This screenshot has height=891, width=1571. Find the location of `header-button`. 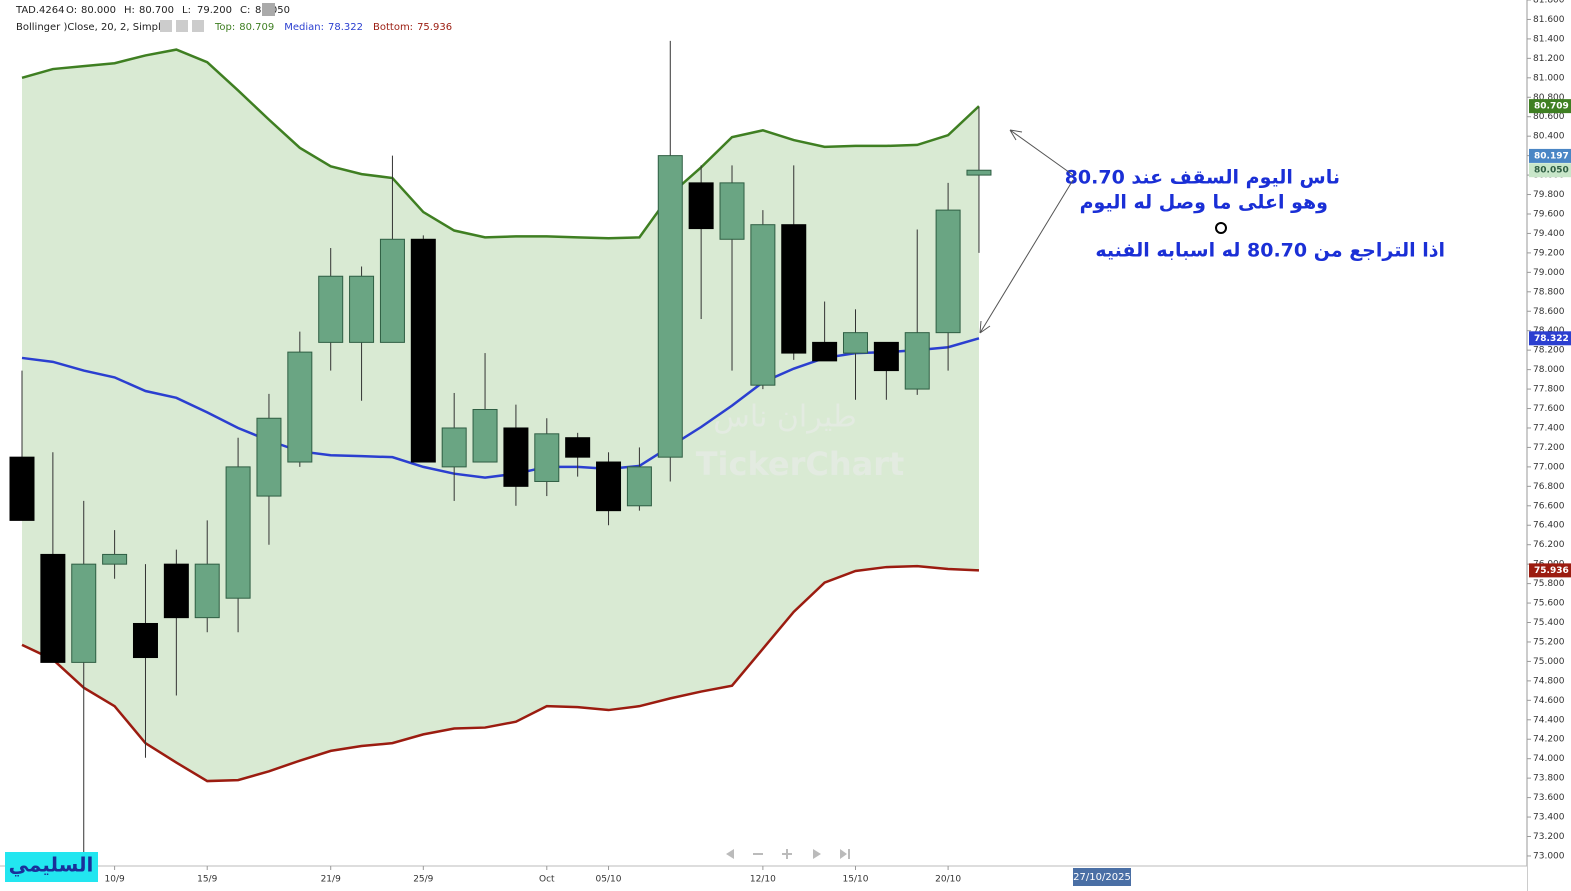

header-button is located at coordinates (268, 9).